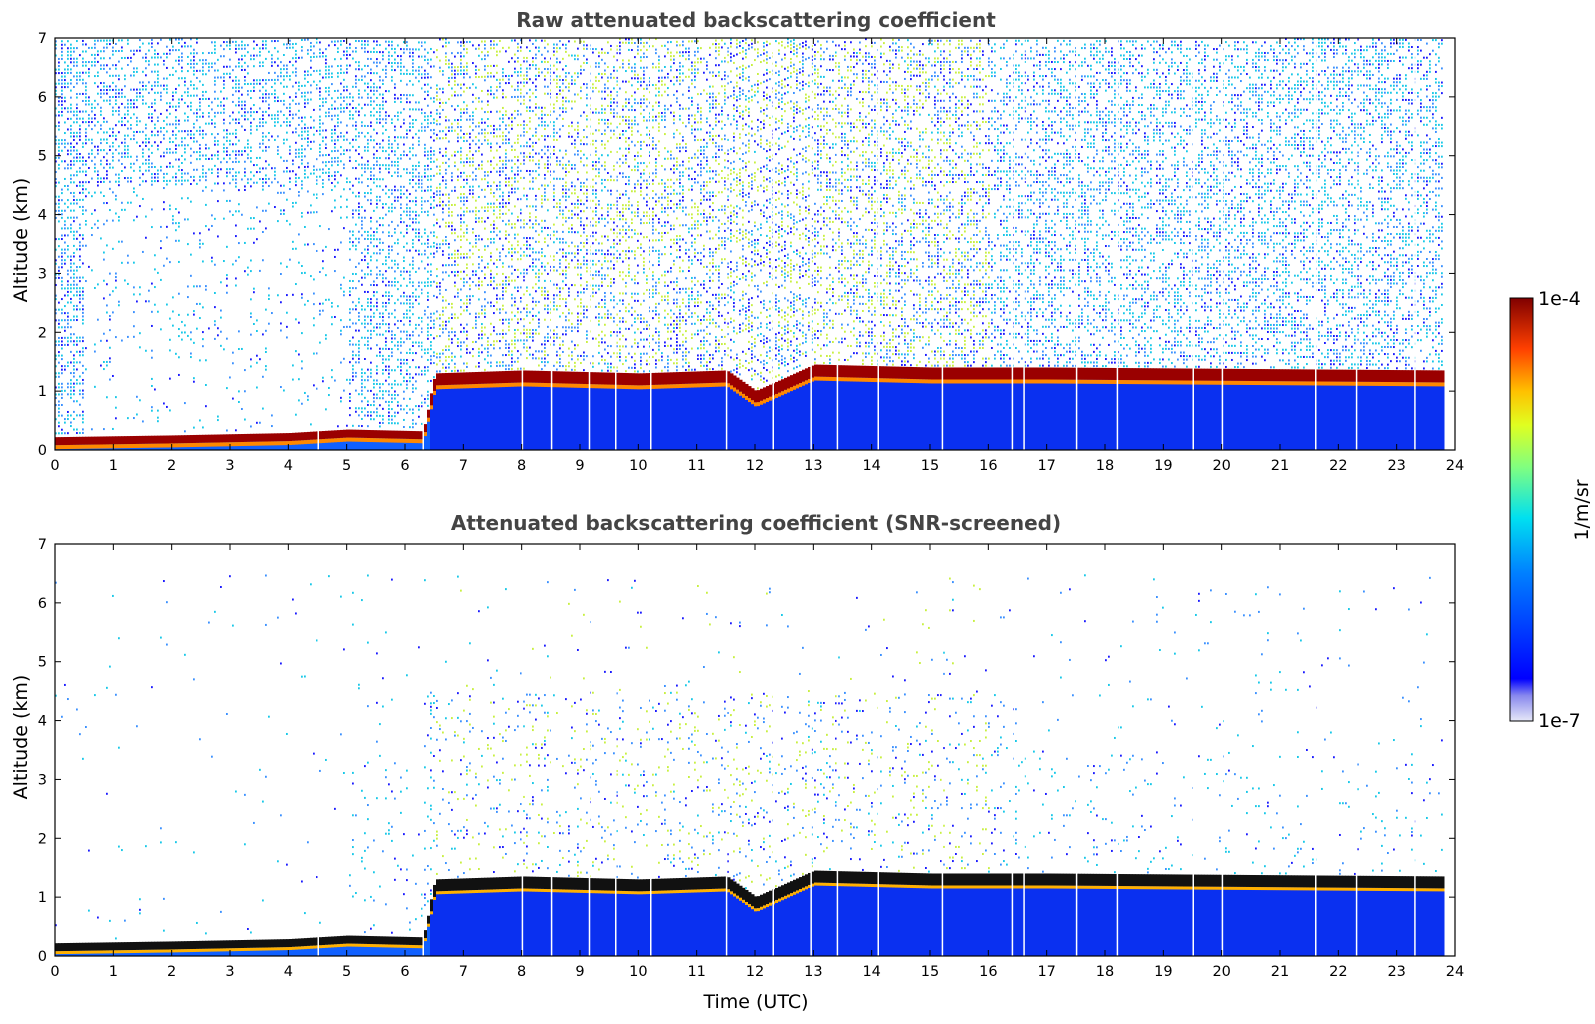 Image resolution: width=1595 pixels, height=1024 pixels. I want to click on x-axis-label: Time (UTC), so click(755, 1002).